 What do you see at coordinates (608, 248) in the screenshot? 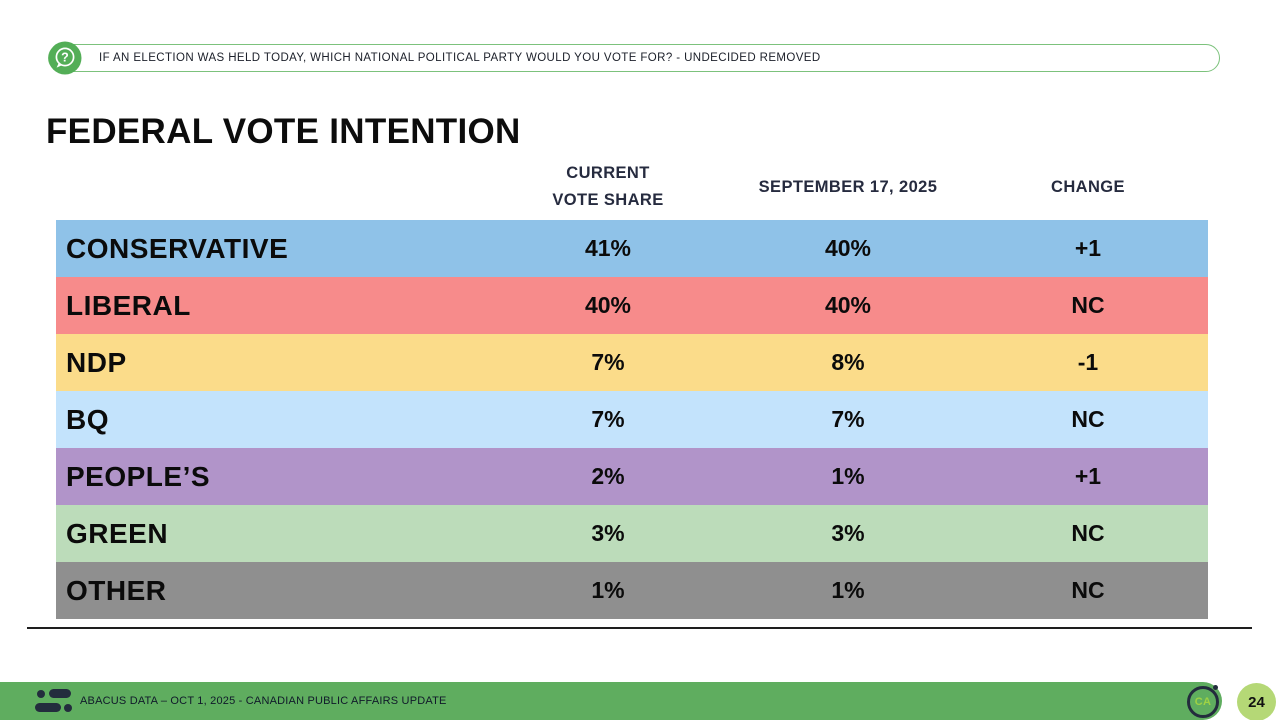
I see `current-vote-share-value: 41%` at bounding box center [608, 248].